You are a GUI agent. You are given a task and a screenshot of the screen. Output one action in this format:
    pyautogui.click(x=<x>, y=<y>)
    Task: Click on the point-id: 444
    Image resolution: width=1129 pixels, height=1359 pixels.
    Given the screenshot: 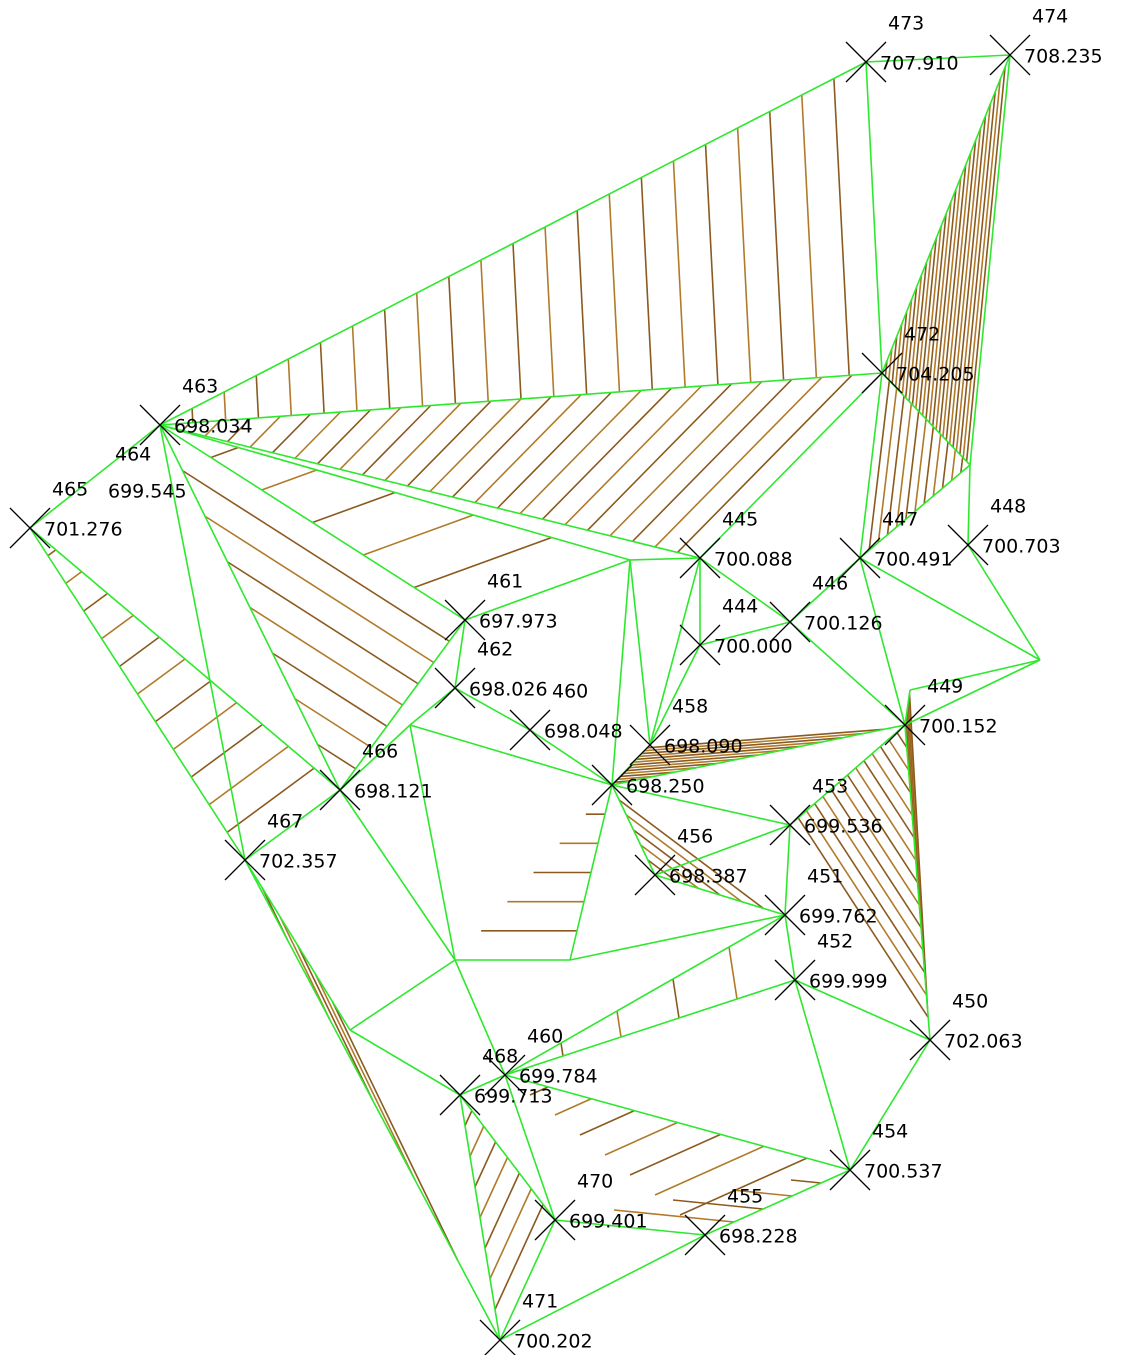 What is the action you would take?
    pyautogui.click(x=740, y=607)
    